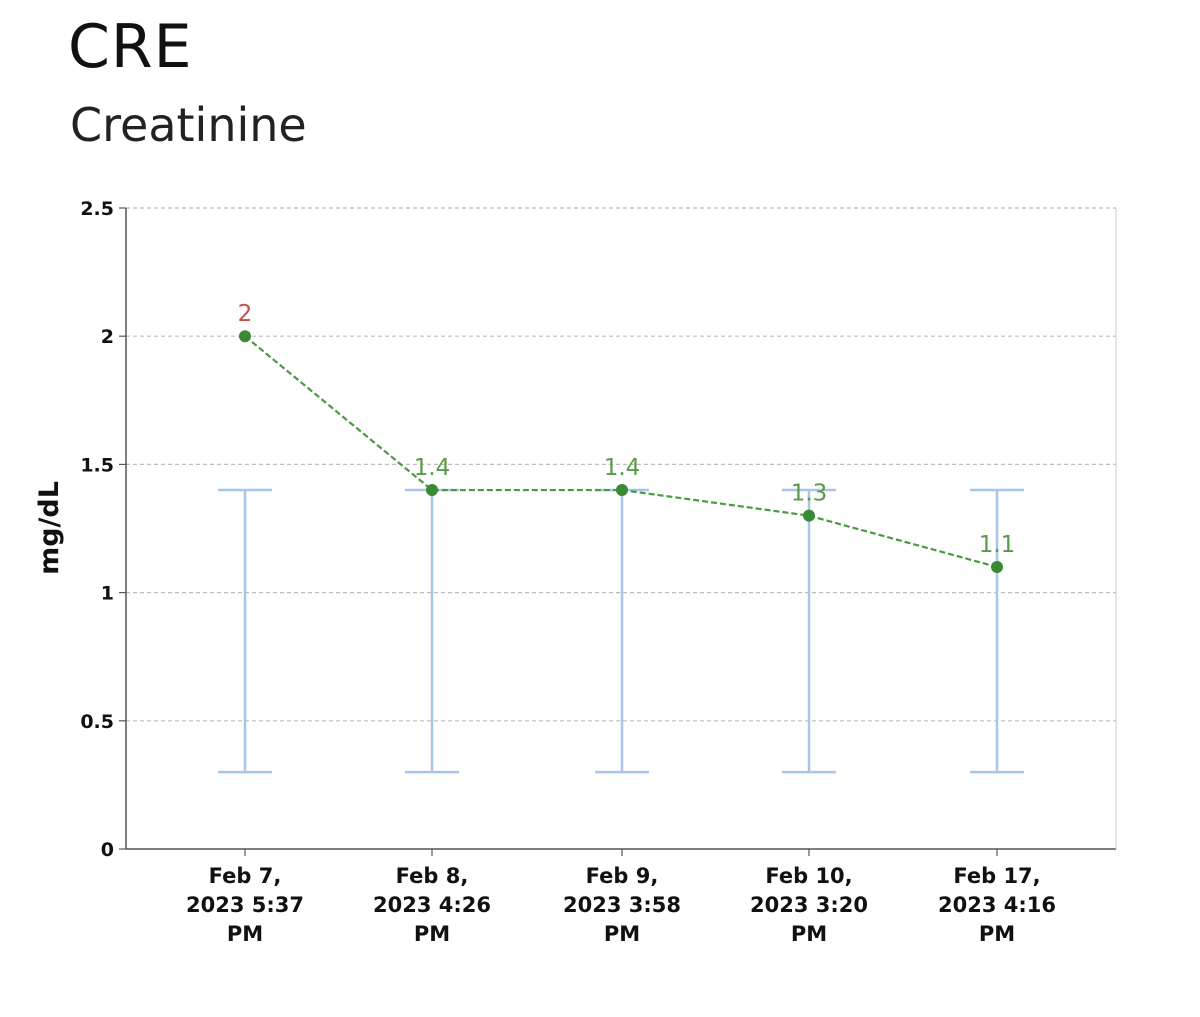 The width and height of the screenshot is (1200, 1017). Describe the element at coordinates (622, 905) in the screenshot. I see `x-tick-label: Feb 9, 2023 3:58 PM` at that location.